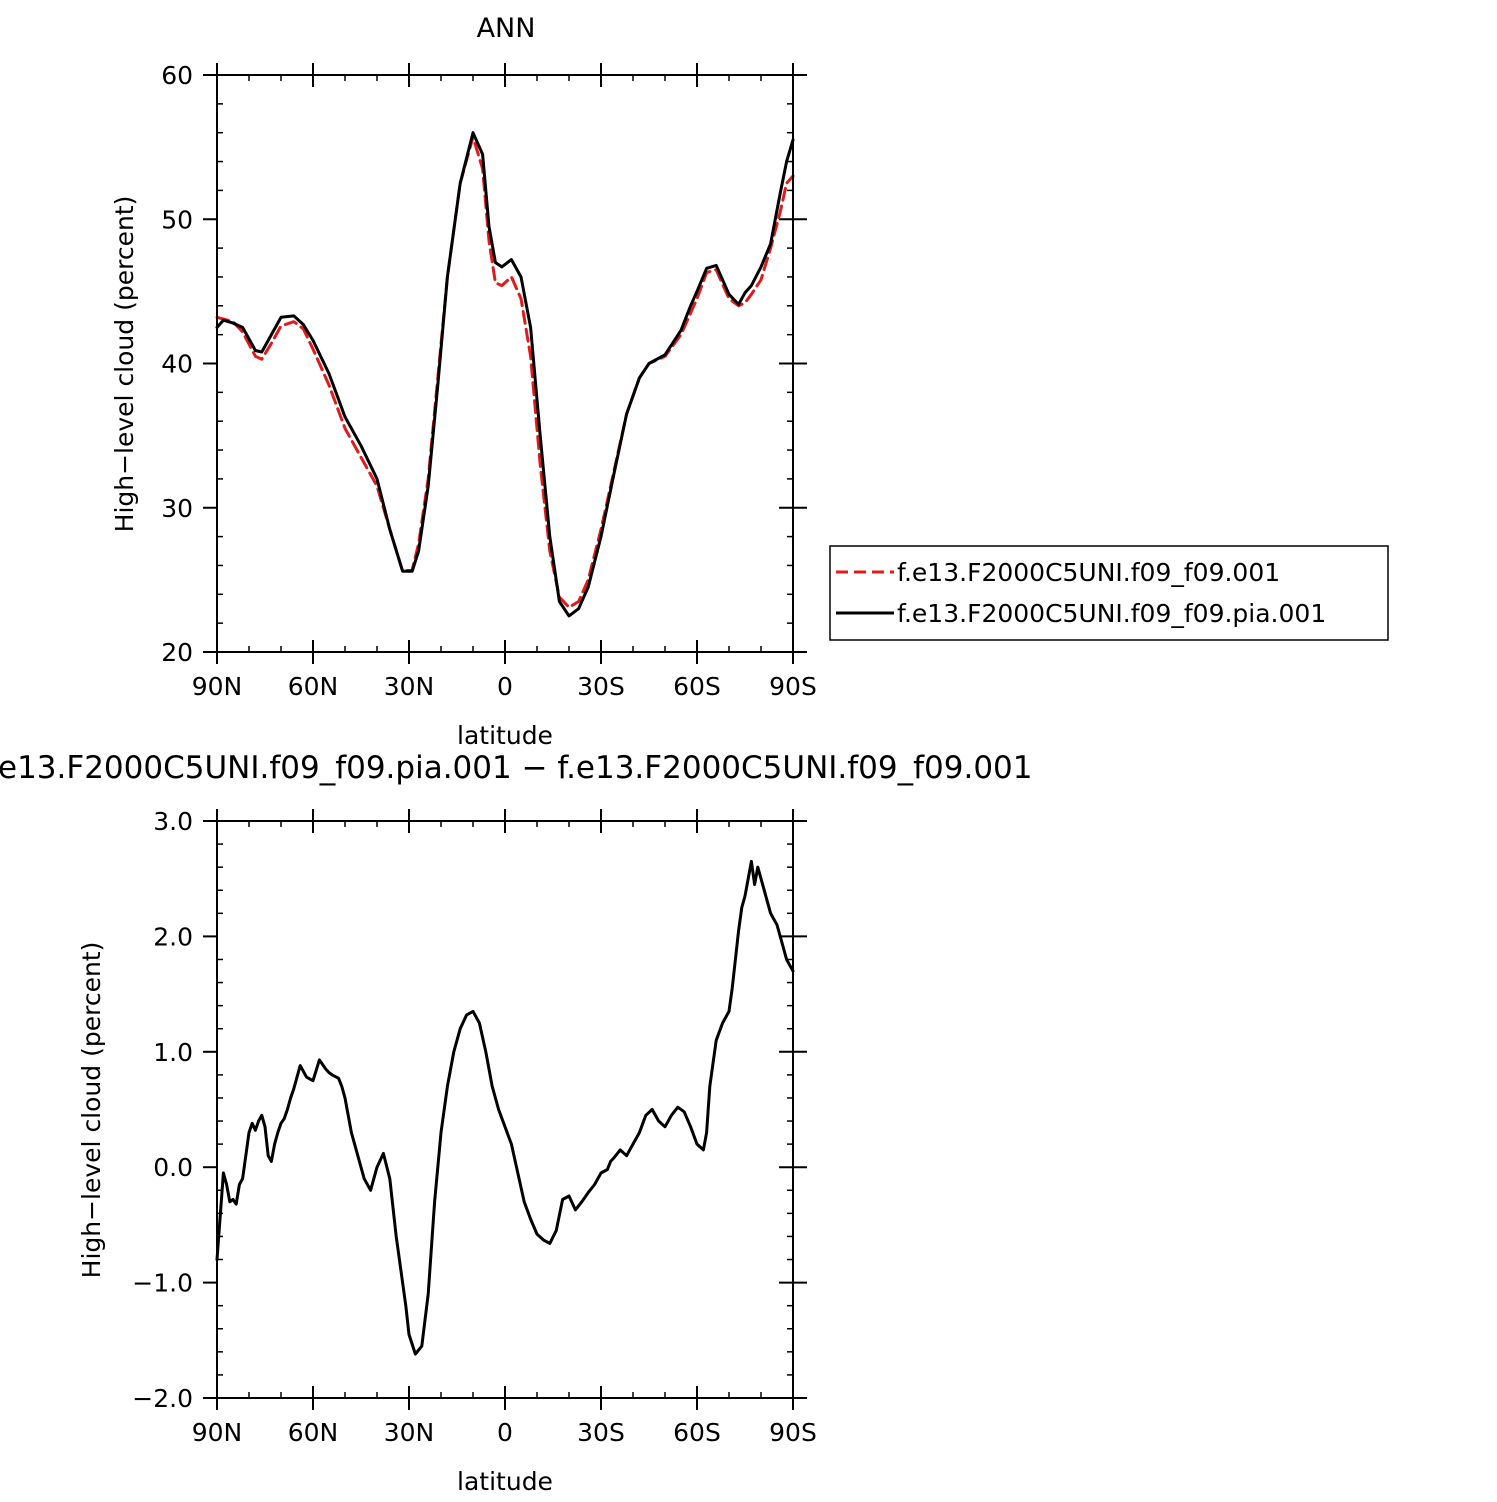 Image resolution: width=1497 pixels, height=1502 pixels. What do you see at coordinates (177, 508) in the screenshot?
I see `y-tick-label: 30` at bounding box center [177, 508].